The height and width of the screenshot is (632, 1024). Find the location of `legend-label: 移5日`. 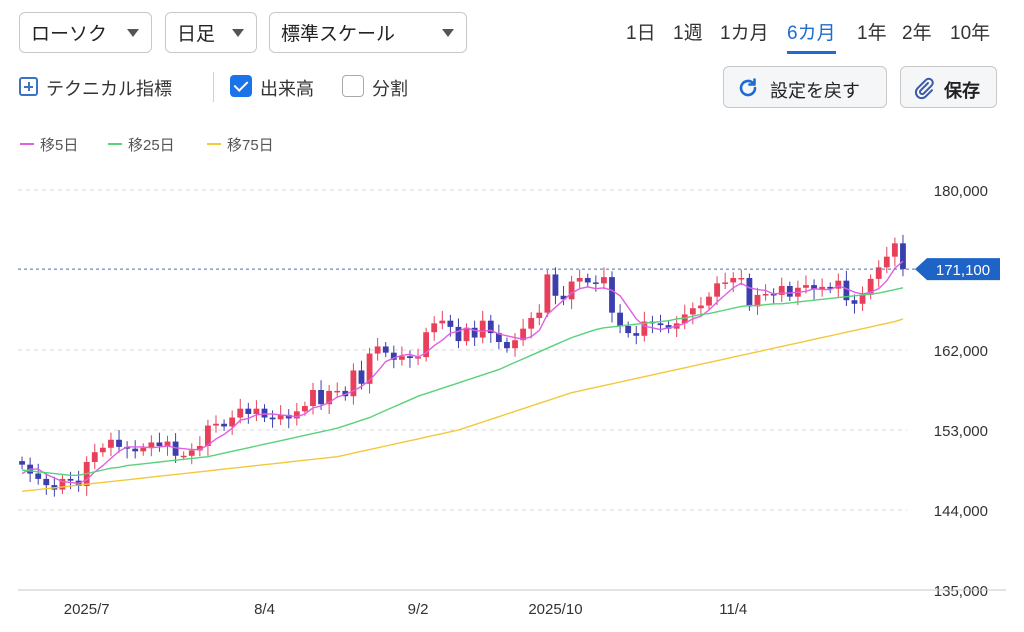

legend-label: 移5日 is located at coordinates (59, 145).